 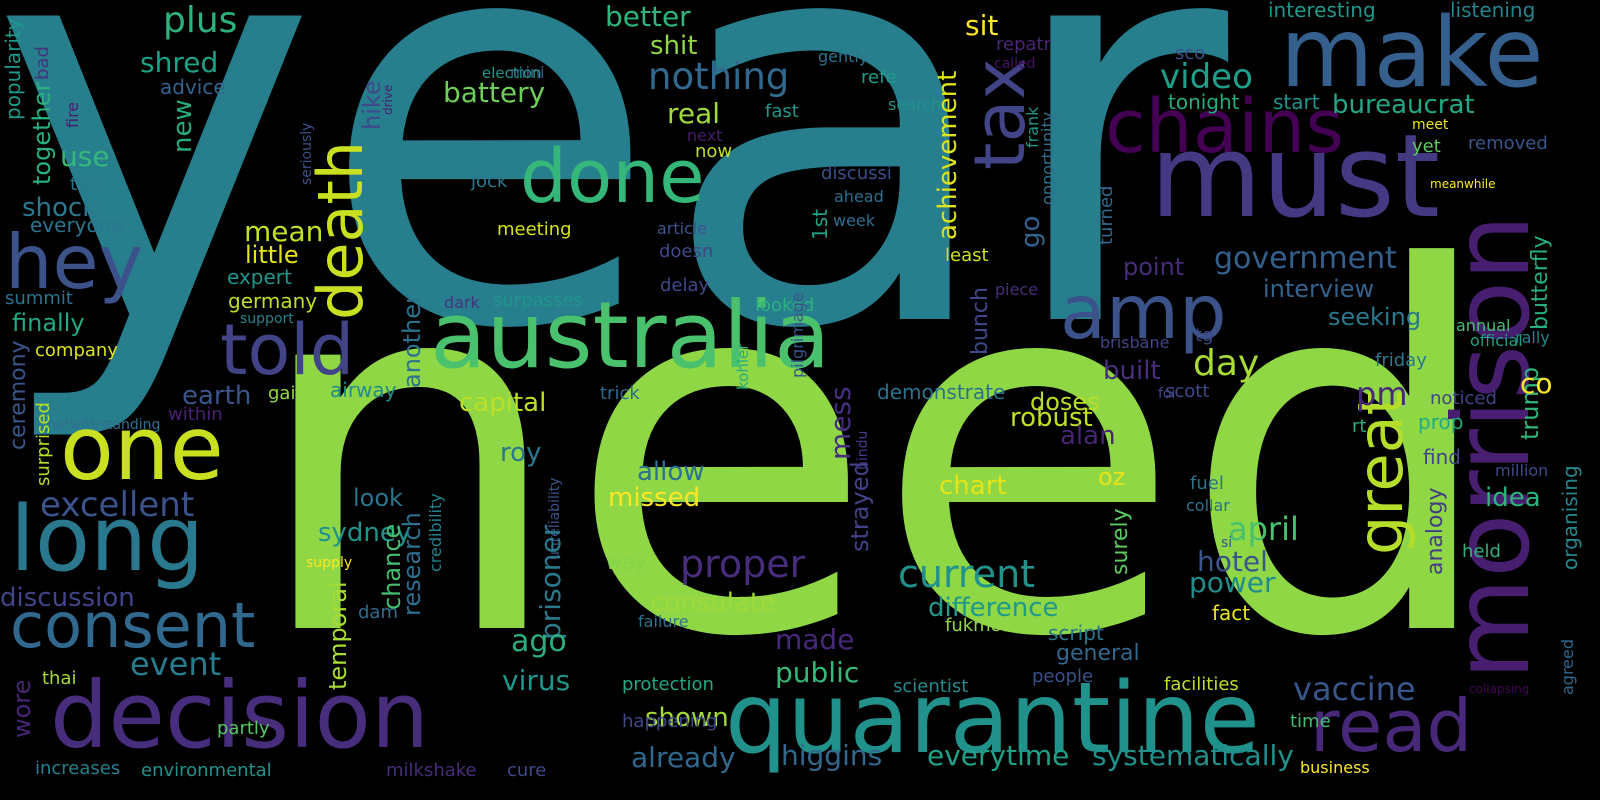 I want to click on word-everyone: everyone, so click(x=77, y=225).